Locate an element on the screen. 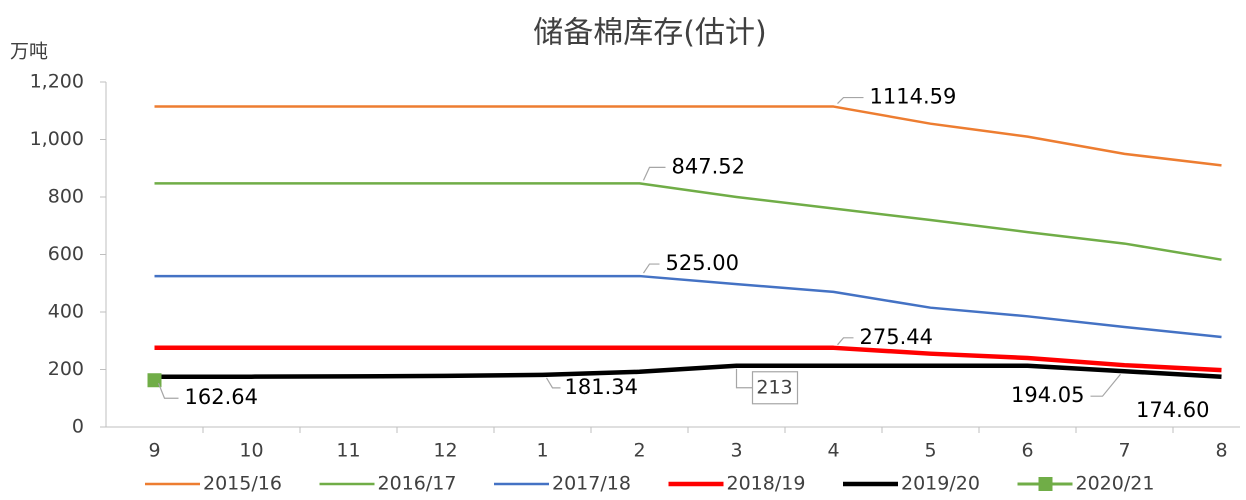 The height and width of the screenshot is (500, 1246). data-label: 194.05 is located at coordinates (1047, 395).